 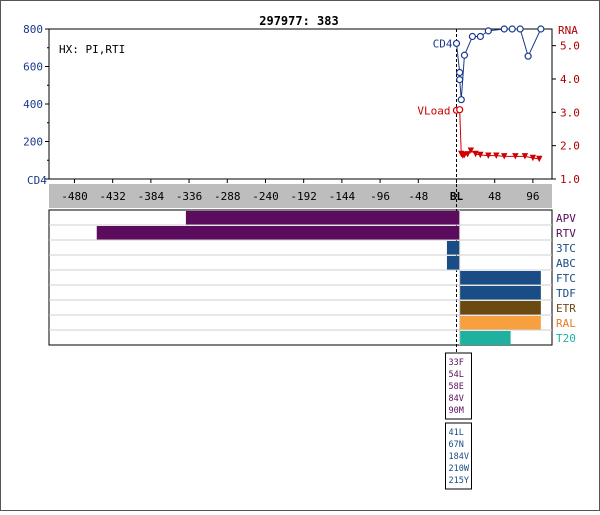 What do you see at coordinates (151, 196) in the screenshot?
I see `x-tick-label: -384` at bounding box center [151, 196].